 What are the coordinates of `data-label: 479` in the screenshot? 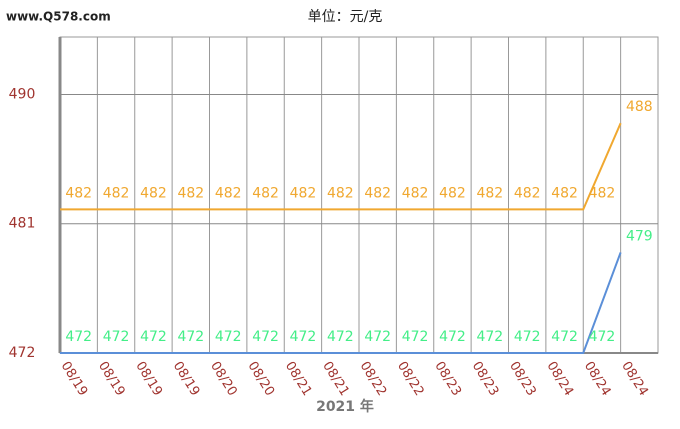 It's located at (639, 236).